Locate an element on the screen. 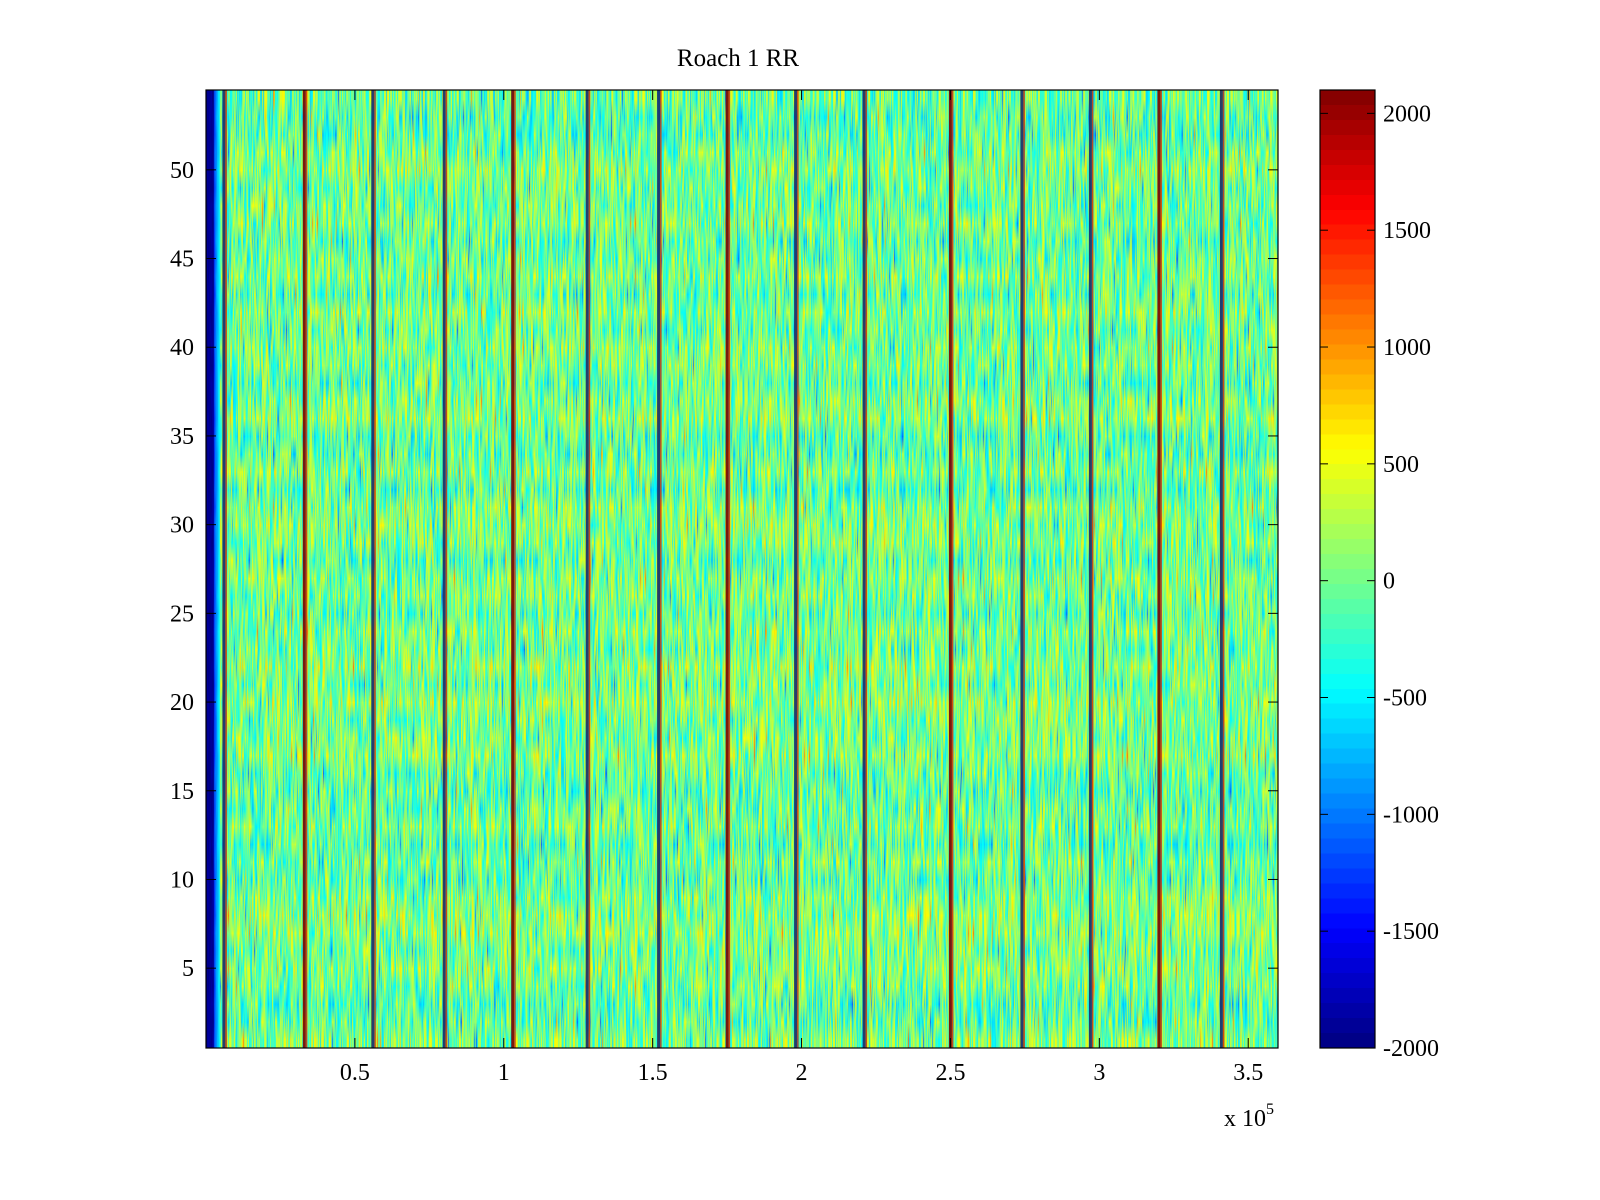  y-tick-label: 35 is located at coordinates (182, 437).